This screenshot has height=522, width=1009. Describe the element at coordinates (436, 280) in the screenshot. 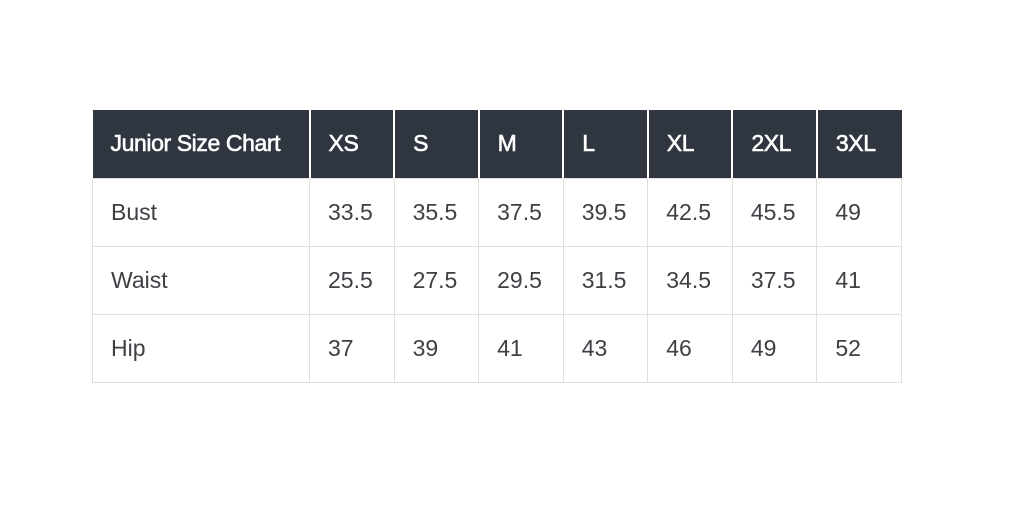

I see `cell: 27.5` at that location.